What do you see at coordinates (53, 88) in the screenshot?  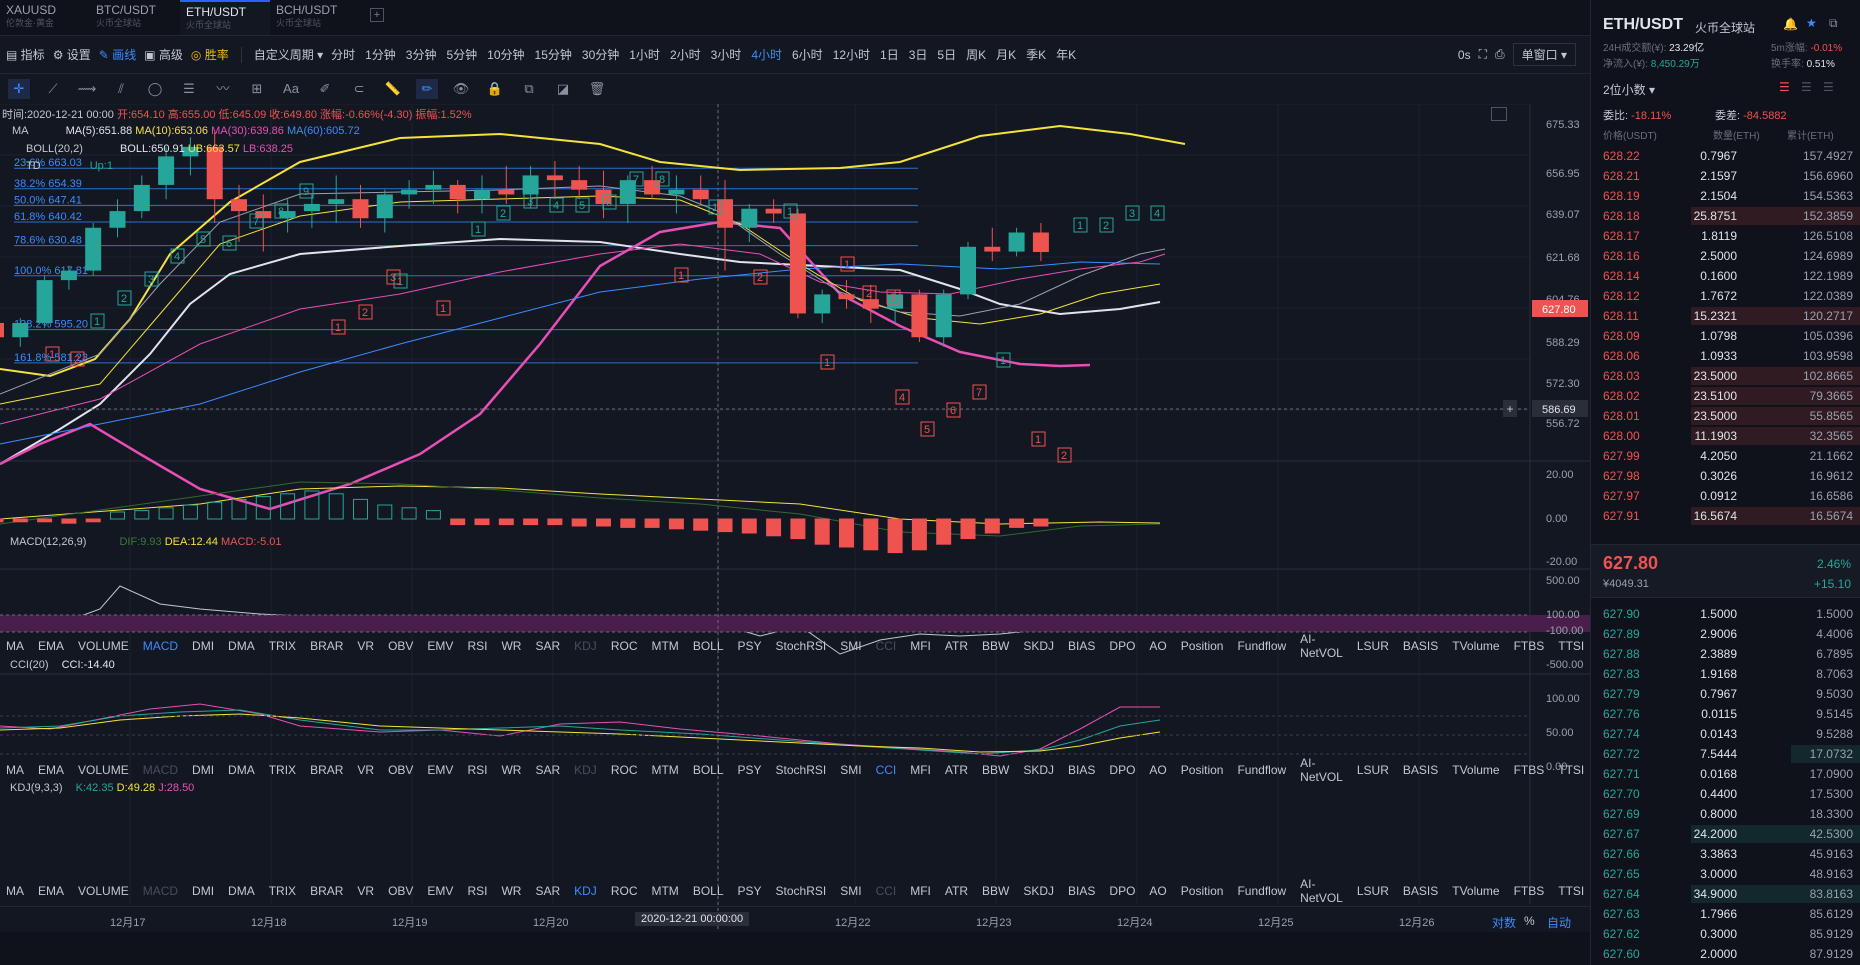 I see `trendline-icon: ⟋` at bounding box center [53, 88].